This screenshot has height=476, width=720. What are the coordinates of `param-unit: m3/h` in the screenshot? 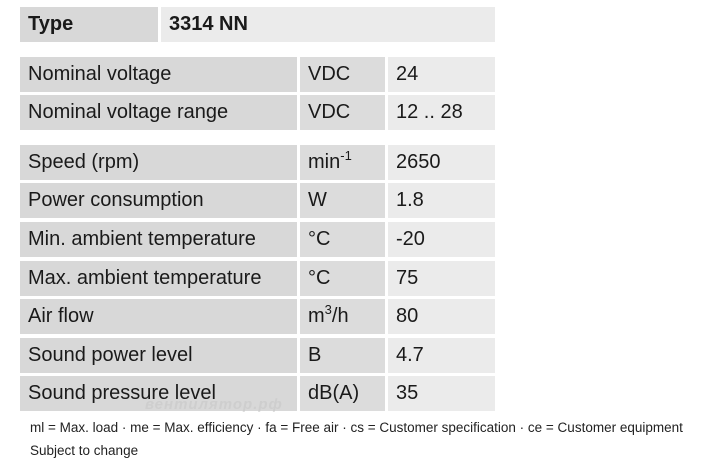 It's located at (342, 316).